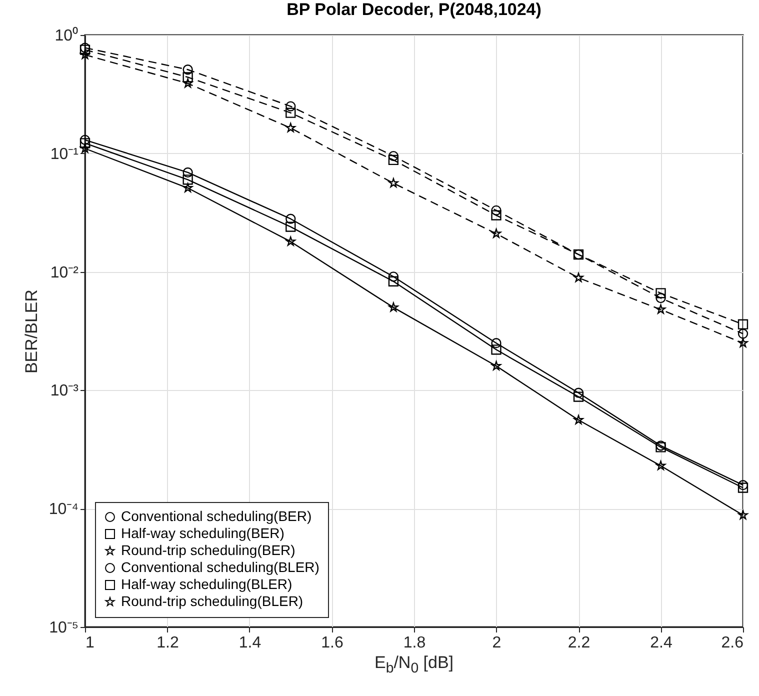 The height and width of the screenshot is (696, 759). Describe the element at coordinates (414, 9) in the screenshot. I see `chart-title: BP Polar Decoder, P(2048,1024)` at that location.